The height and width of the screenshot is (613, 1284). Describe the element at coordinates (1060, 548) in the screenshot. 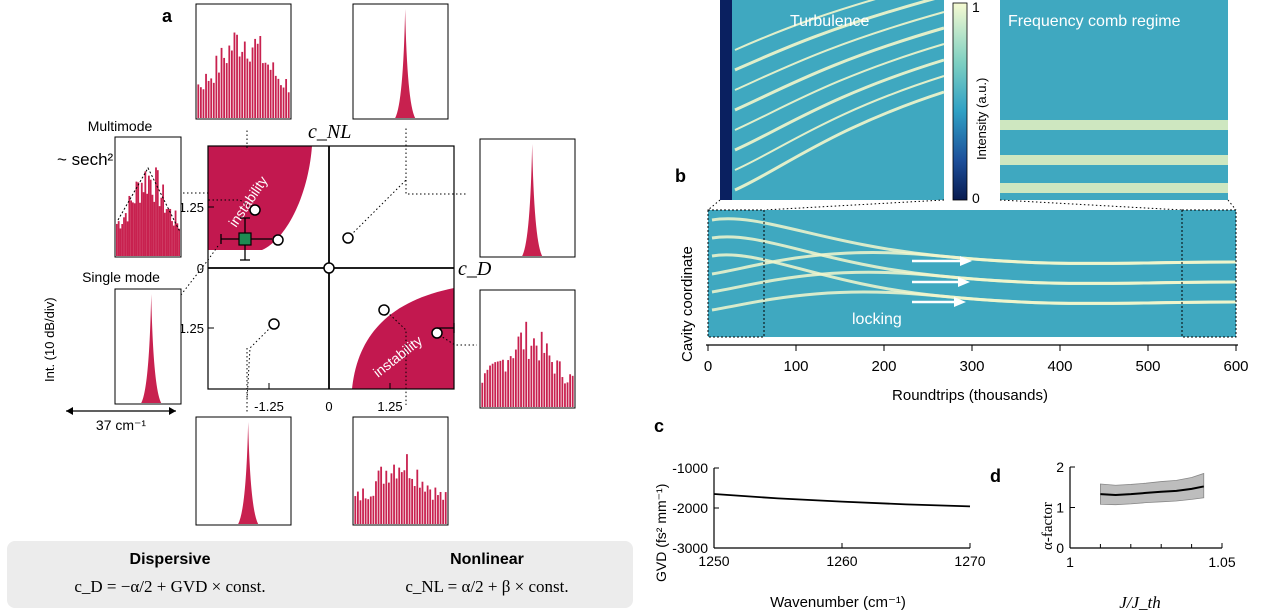

I see `chart-d-ytick: 0` at that location.